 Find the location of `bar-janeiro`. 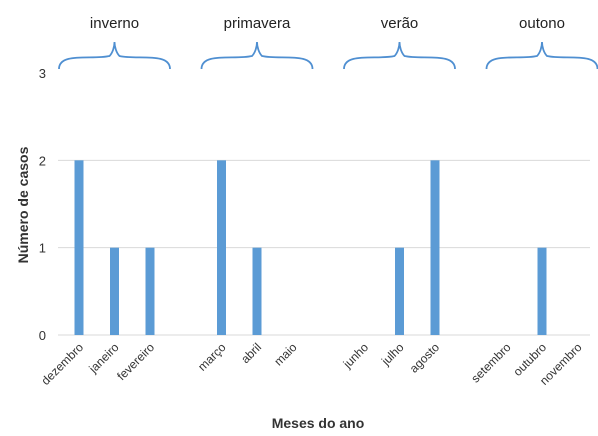

bar-janeiro is located at coordinates (114, 291).